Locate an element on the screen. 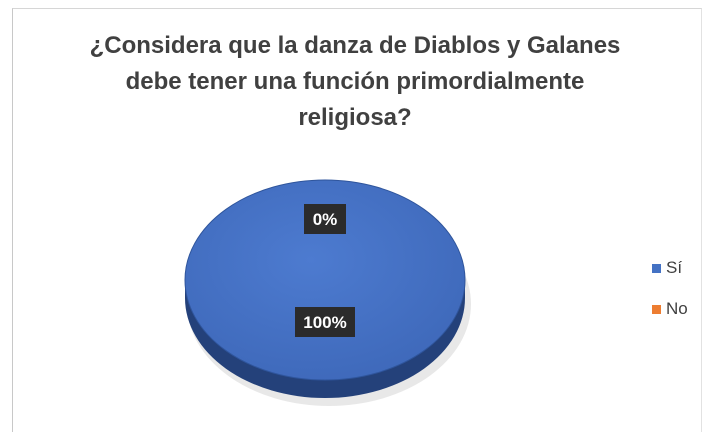 The image size is (715, 434). legend-item-no: No is located at coordinates (670, 309).